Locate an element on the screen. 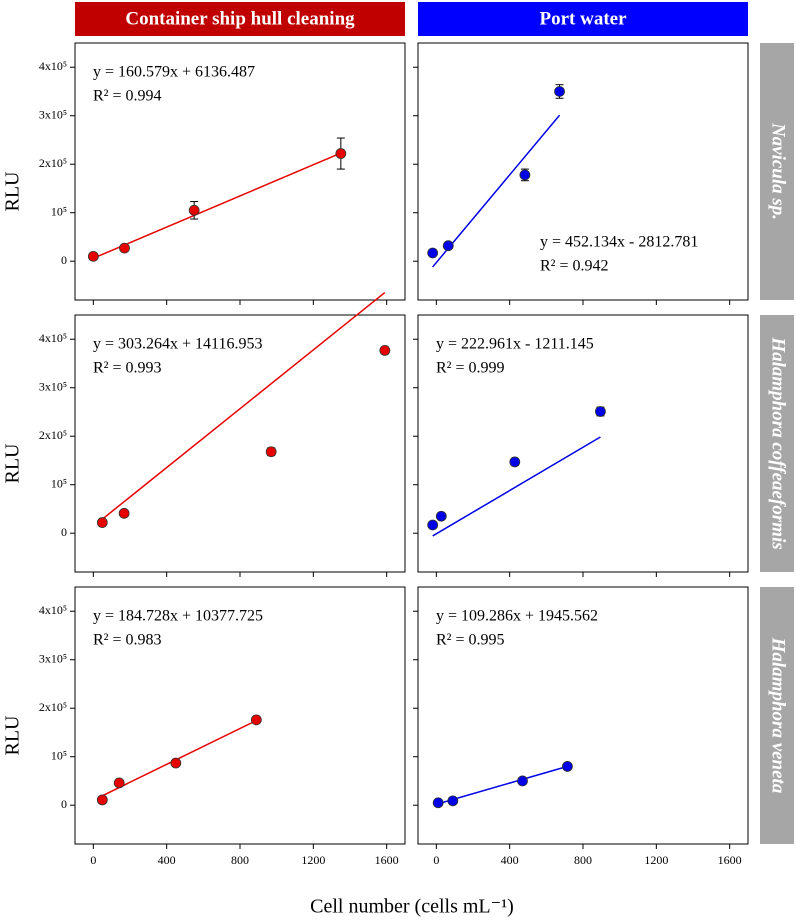  x-axis-label: Cell number (cells mL⁻¹) is located at coordinates (412, 907).